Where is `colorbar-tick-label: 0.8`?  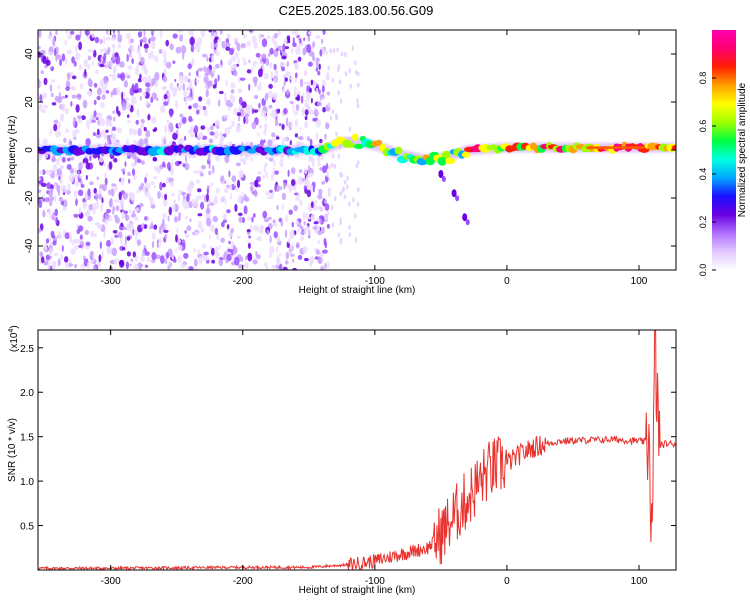 colorbar-tick-label: 0.8 is located at coordinates (703, 78).